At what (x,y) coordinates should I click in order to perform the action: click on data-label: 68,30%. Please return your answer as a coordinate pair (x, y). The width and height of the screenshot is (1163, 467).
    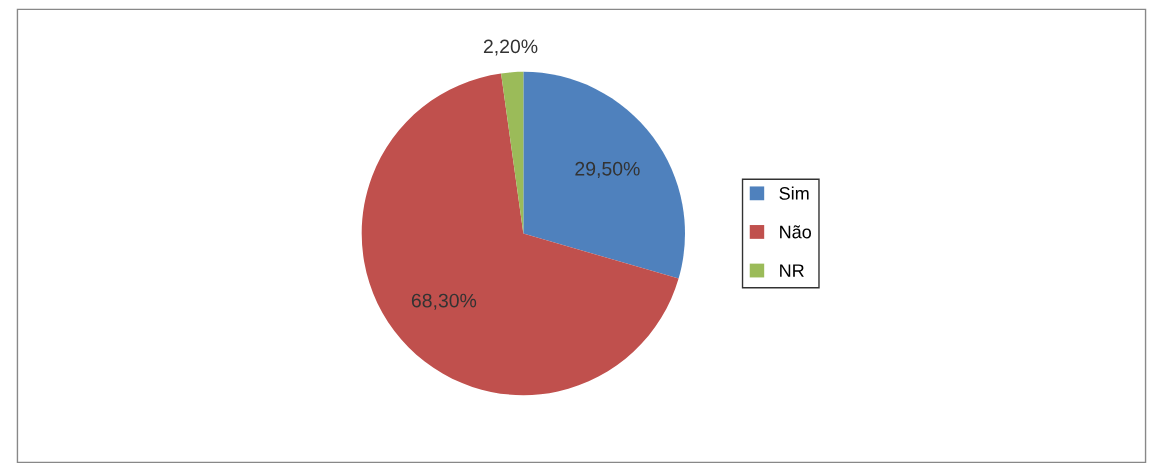
    Looking at the image, I should click on (444, 301).